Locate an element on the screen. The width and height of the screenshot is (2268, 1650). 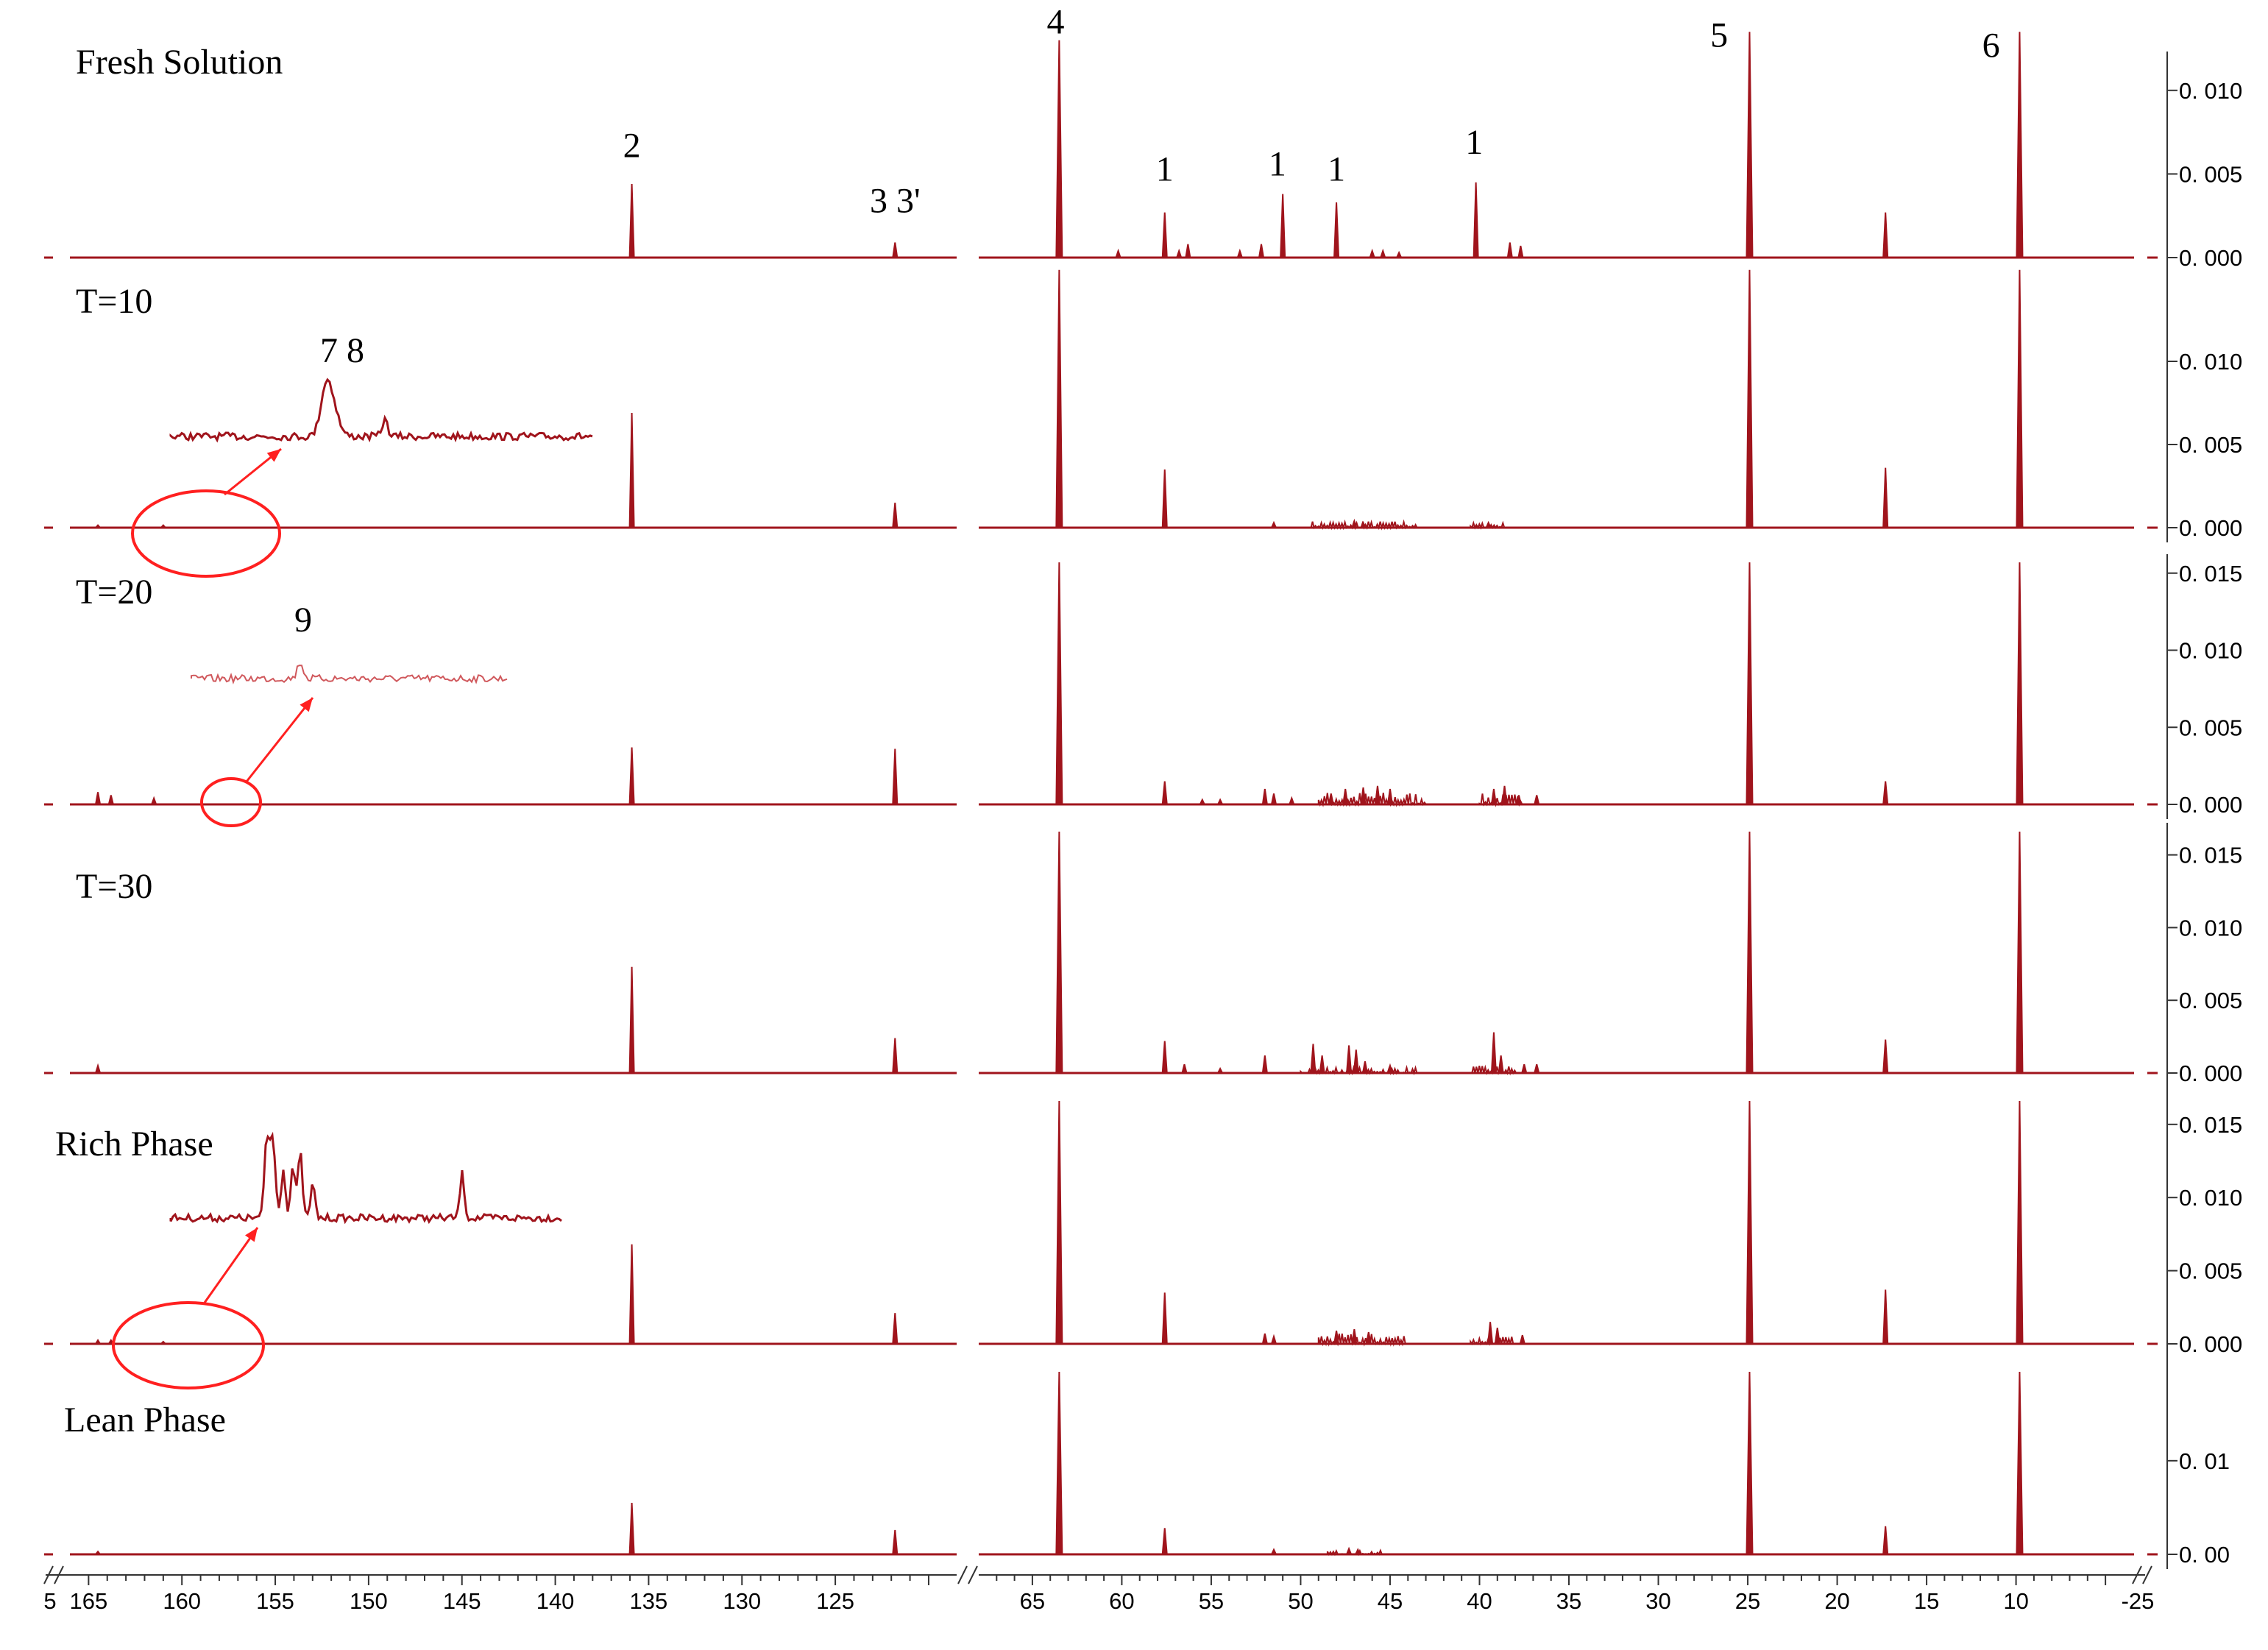
x-tick-label: 50 is located at coordinates (1300, 1601).